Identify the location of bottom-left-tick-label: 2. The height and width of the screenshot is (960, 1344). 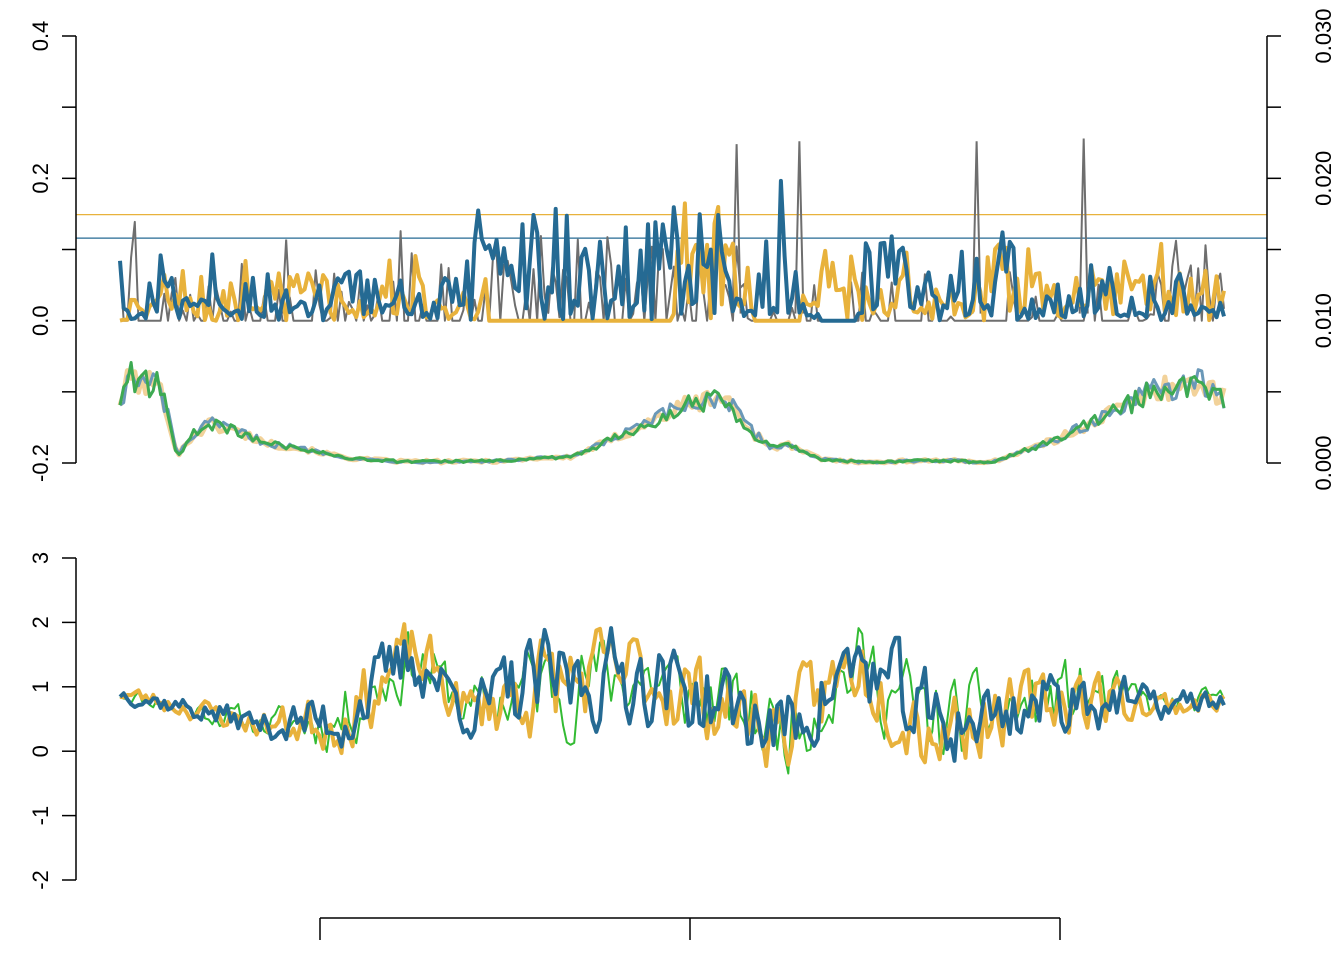
(40, 622).